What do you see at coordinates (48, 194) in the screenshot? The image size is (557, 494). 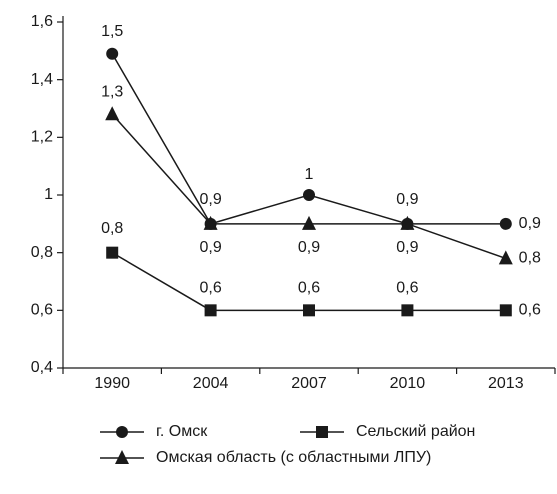 I see `y-tick-label: 1` at bounding box center [48, 194].